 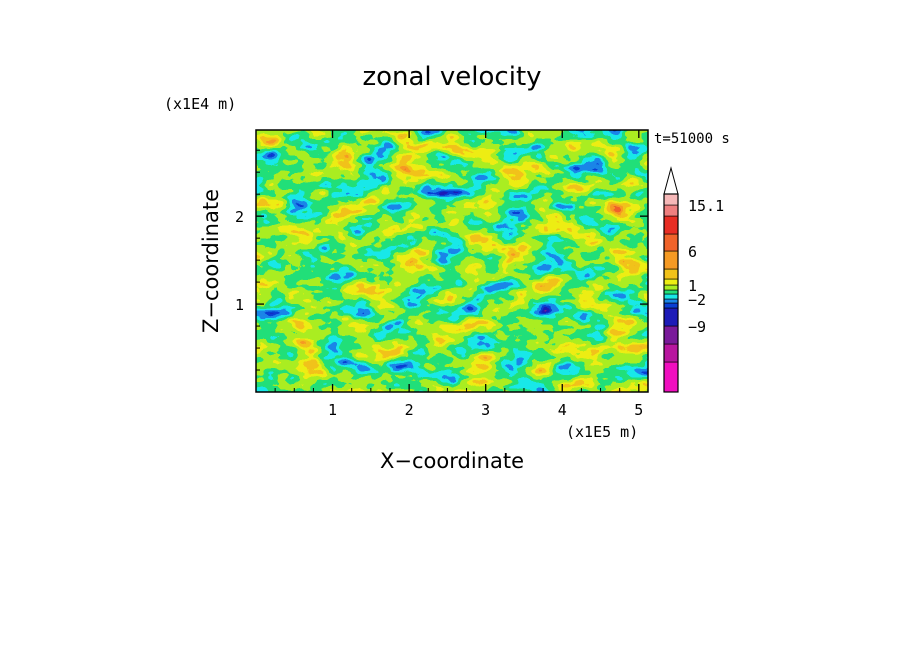 What do you see at coordinates (692, 139) in the screenshot?
I see `time-label: t=51000 s` at bounding box center [692, 139].